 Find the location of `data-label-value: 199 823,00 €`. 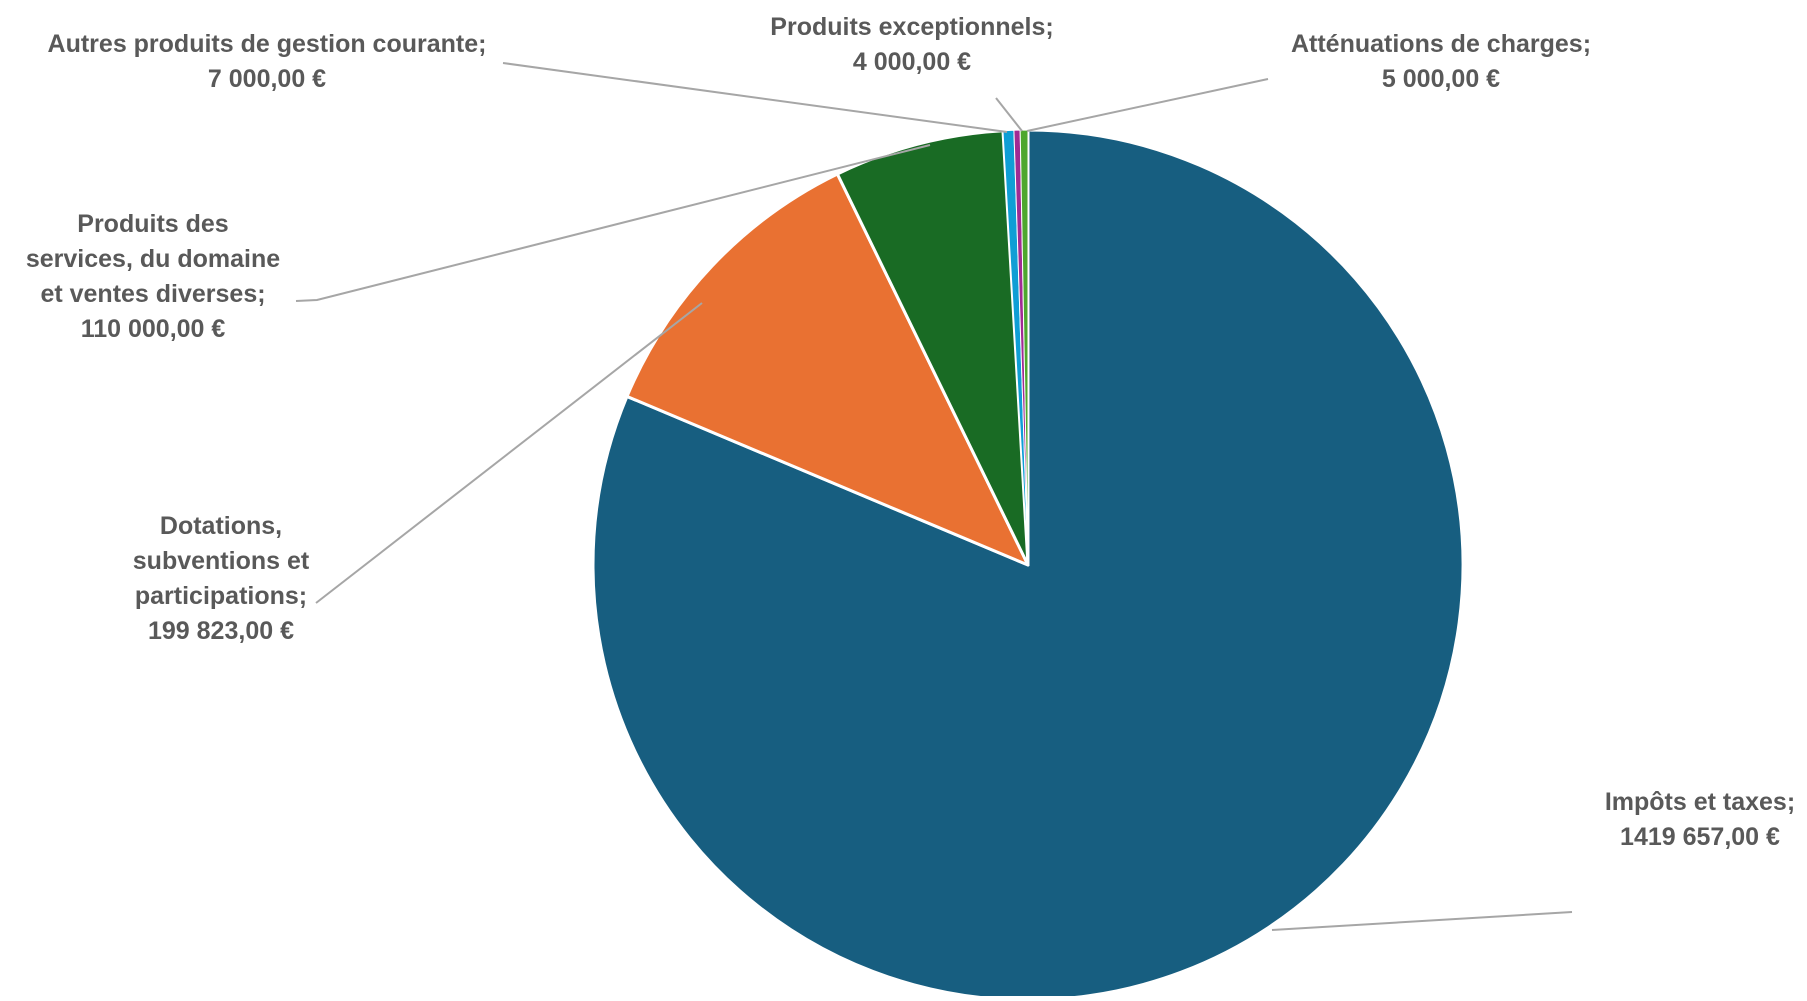

data-label-value: 199 823,00 € is located at coordinates (221, 631).